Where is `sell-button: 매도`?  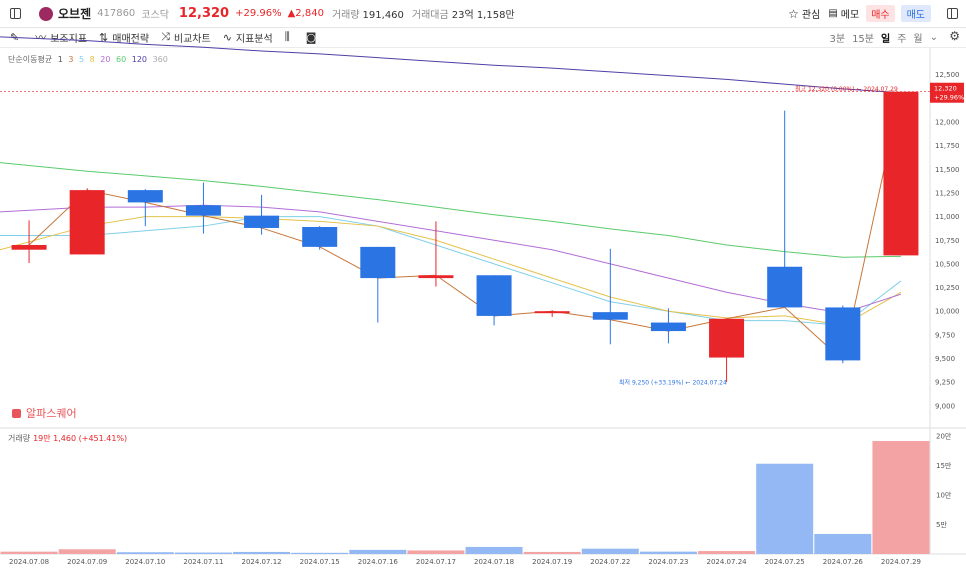
sell-button: 매도 is located at coordinates (915, 13).